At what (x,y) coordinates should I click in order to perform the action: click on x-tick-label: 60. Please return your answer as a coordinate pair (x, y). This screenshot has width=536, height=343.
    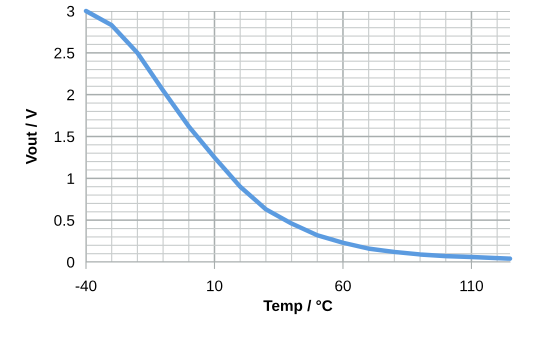
    Looking at the image, I should click on (343, 286).